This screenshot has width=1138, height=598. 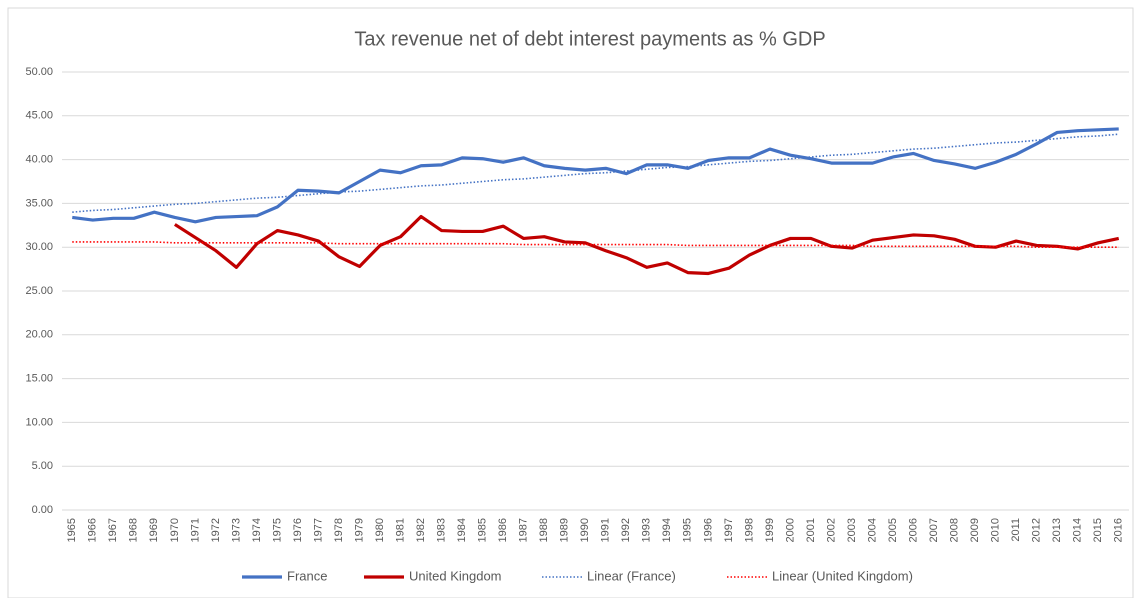 I want to click on legend-label: France, so click(x=307, y=575).